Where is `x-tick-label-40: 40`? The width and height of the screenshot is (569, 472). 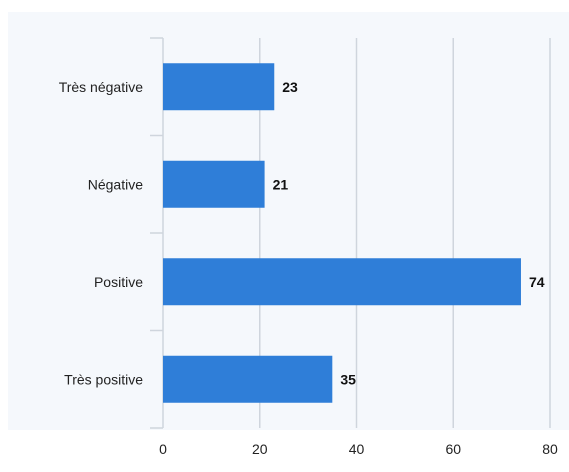
x-tick-label-40: 40 is located at coordinates (357, 449).